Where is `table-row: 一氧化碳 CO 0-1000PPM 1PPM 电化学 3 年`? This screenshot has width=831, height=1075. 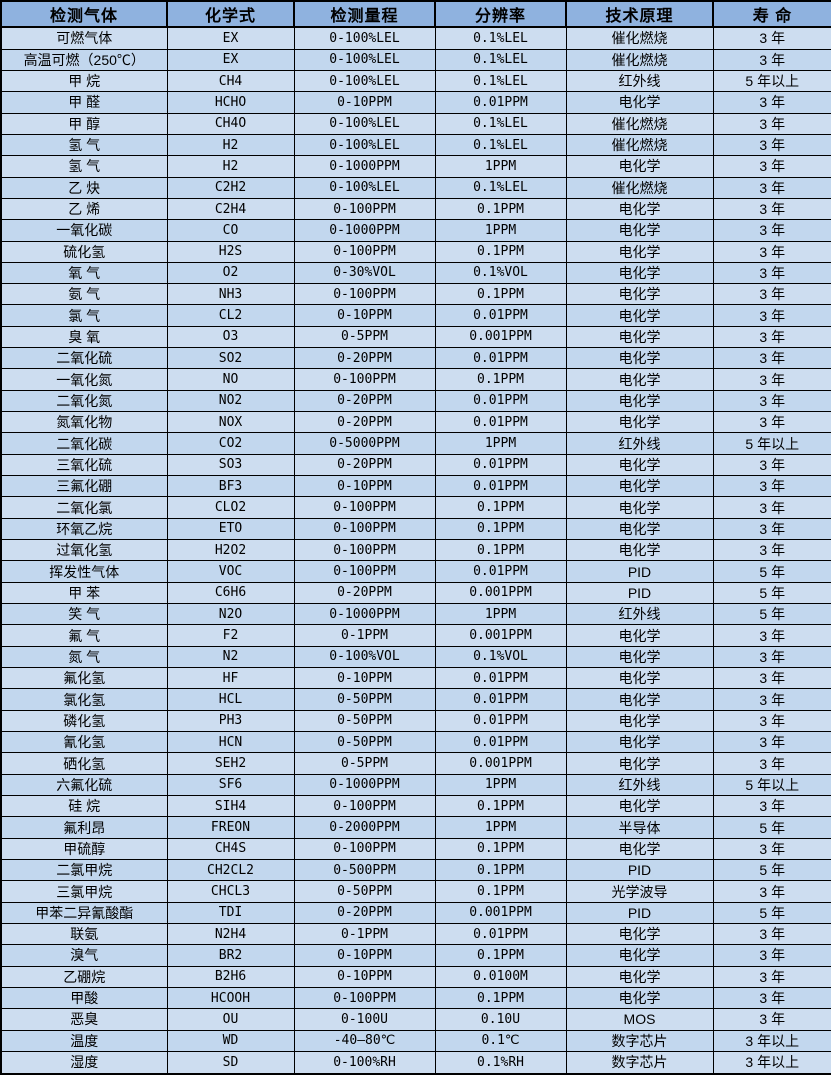 table-row: 一氧化碳 CO 0-1000PPM 1PPM 电化学 3 年 is located at coordinates (415, 230).